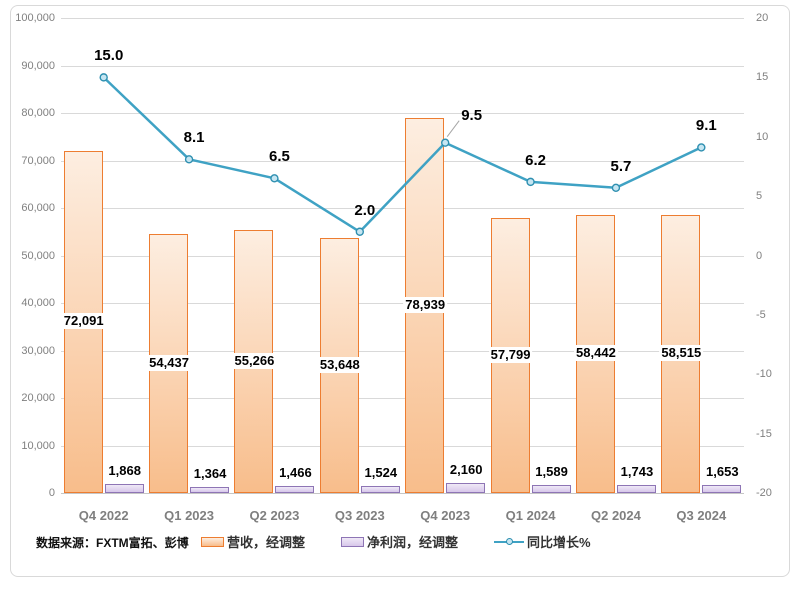  What do you see at coordinates (701, 515) in the screenshot?
I see `x-axis-label: Q3 2024` at bounding box center [701, 515].